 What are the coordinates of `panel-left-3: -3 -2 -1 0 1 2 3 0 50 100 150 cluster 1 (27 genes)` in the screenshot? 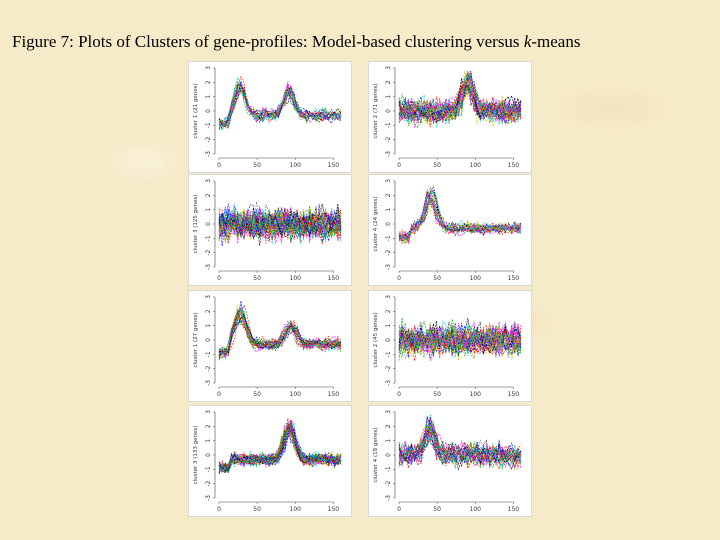 It's located at (270, 346).